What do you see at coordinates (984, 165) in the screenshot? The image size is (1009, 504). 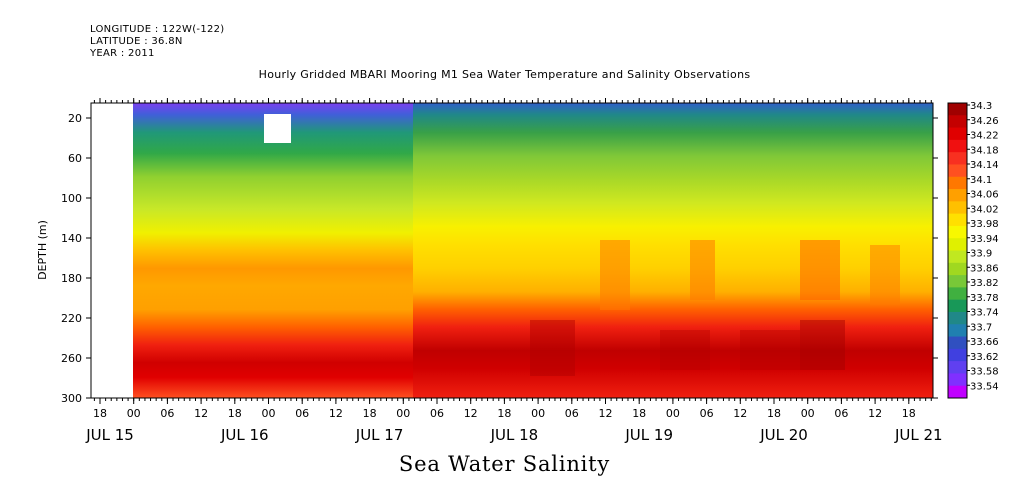 I see `colorbar-label: 34.14` at bounding box center [984, 165].